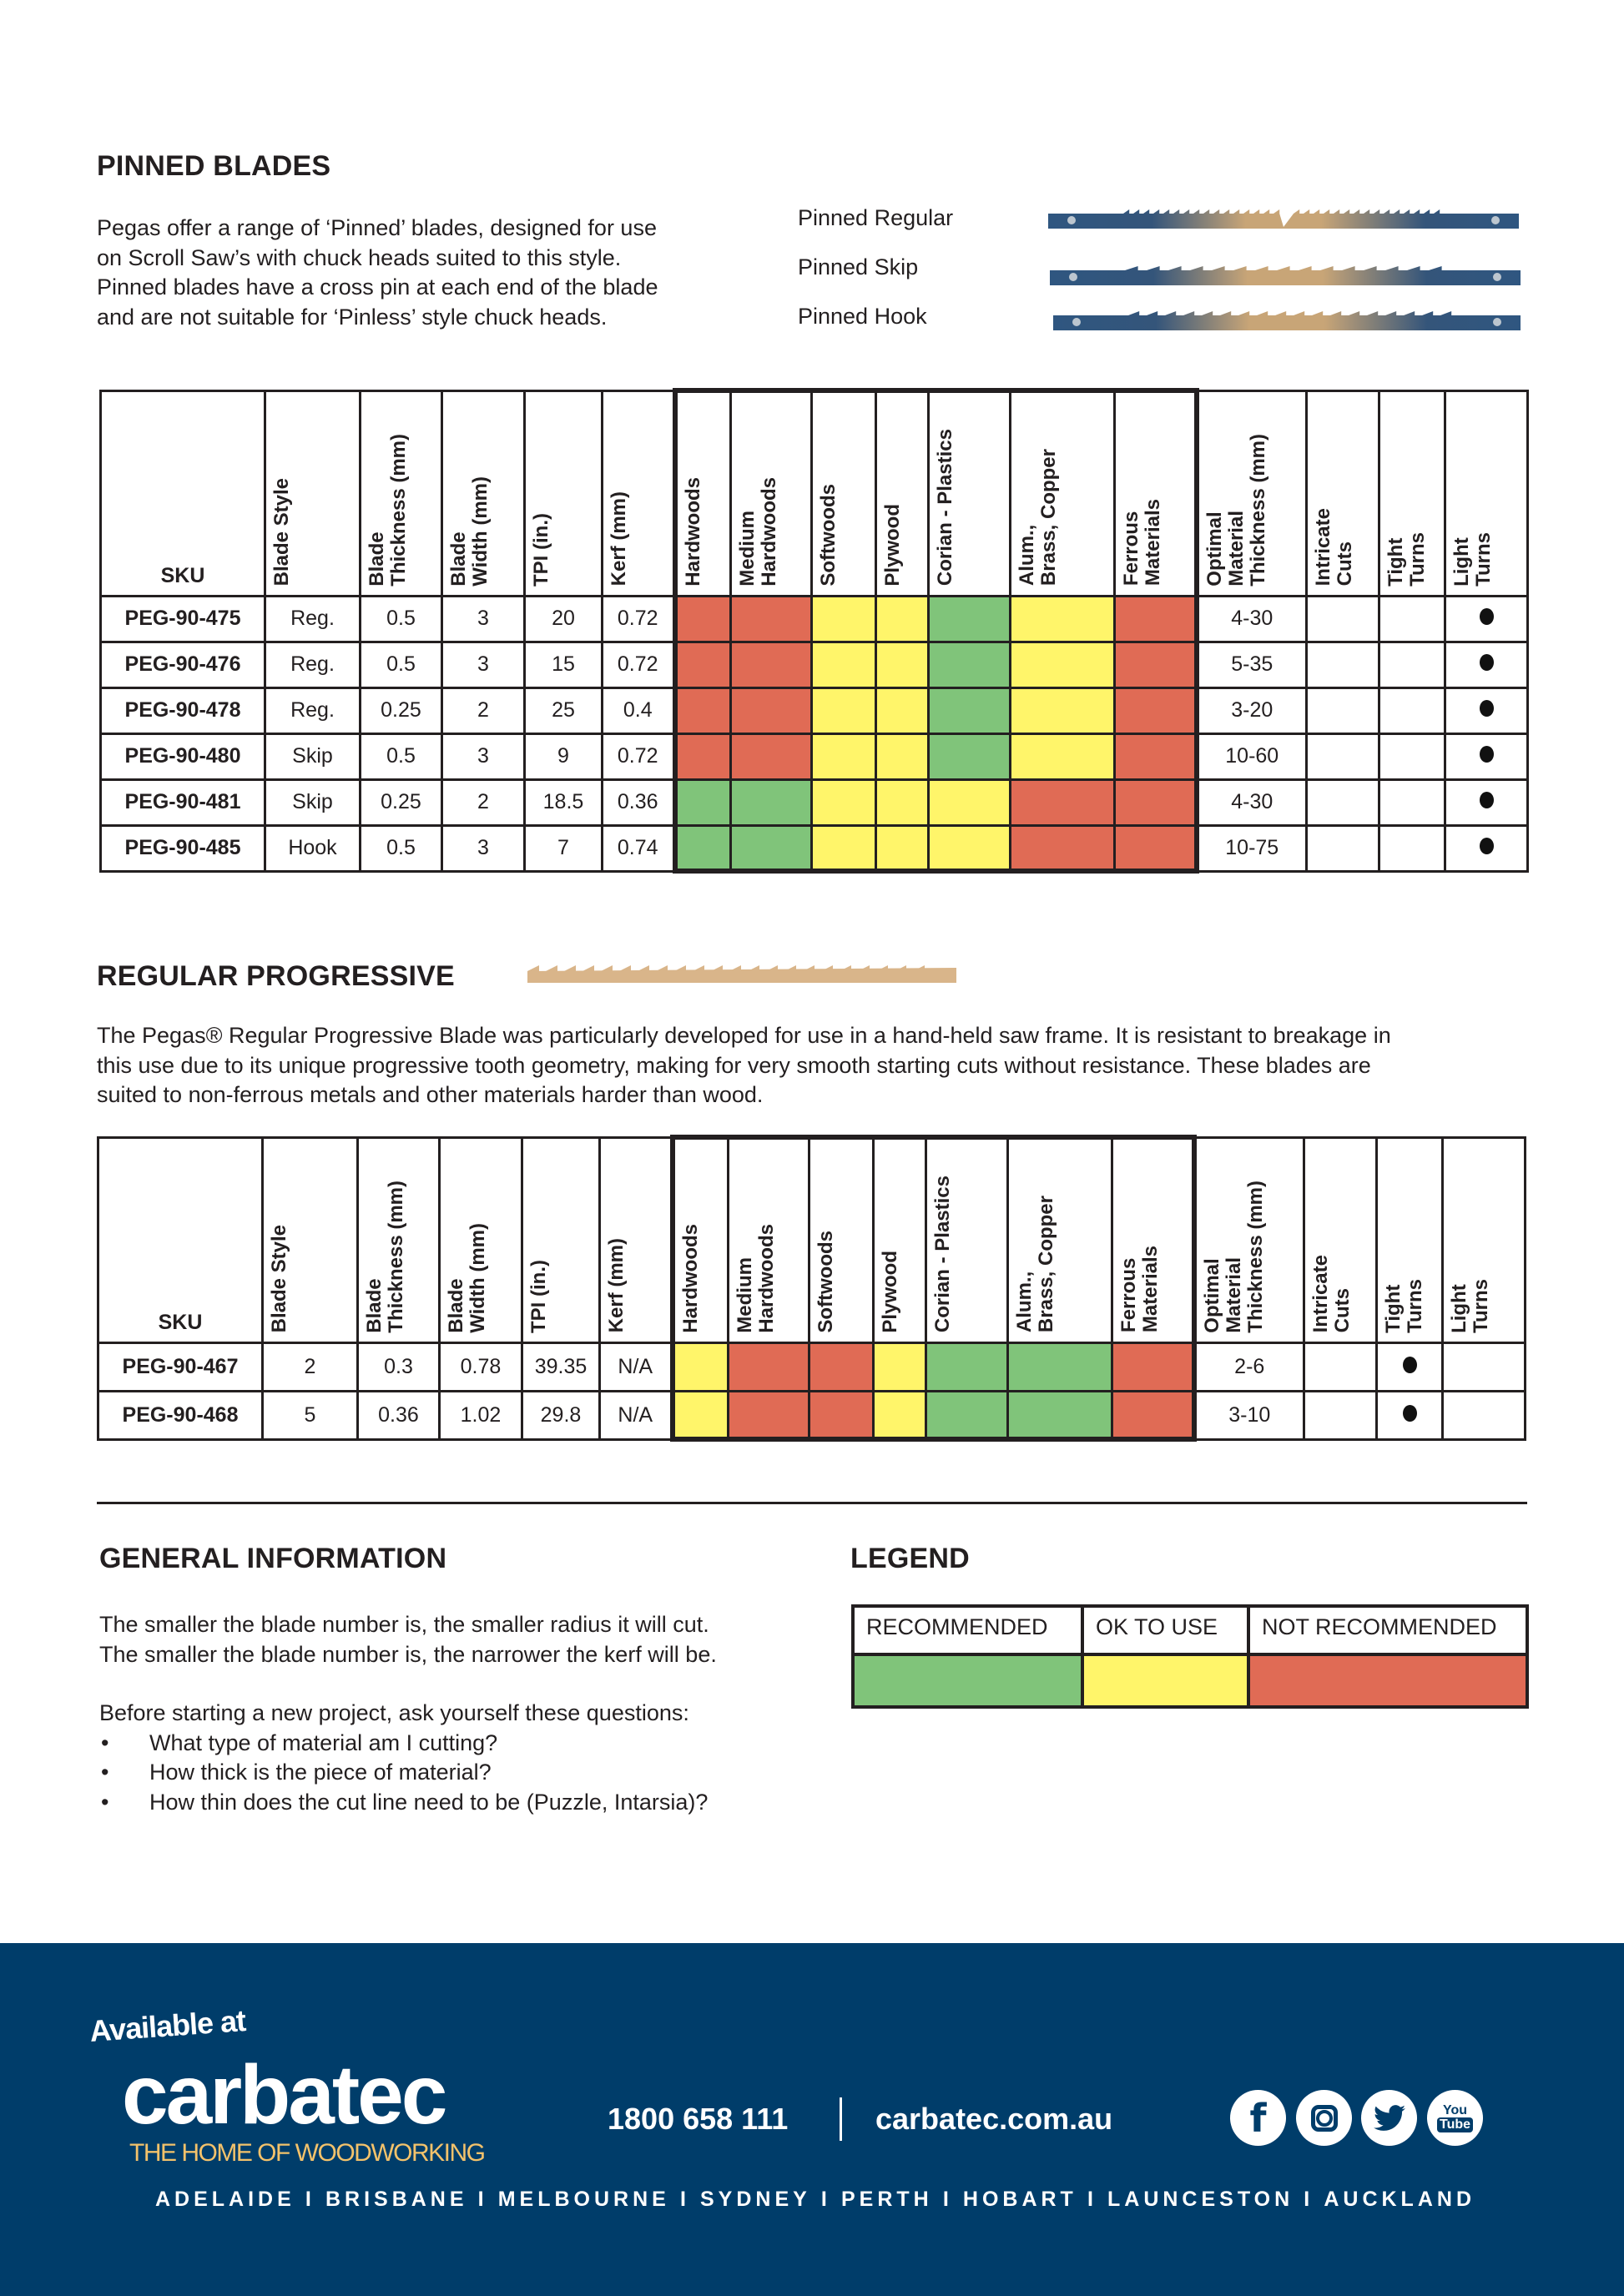 The width and height of the screenshot is (1624, 2296). Describe the element at coordinates (399, 1366) in the screenshot. I see `thickness-cell: 0.3` at that location.